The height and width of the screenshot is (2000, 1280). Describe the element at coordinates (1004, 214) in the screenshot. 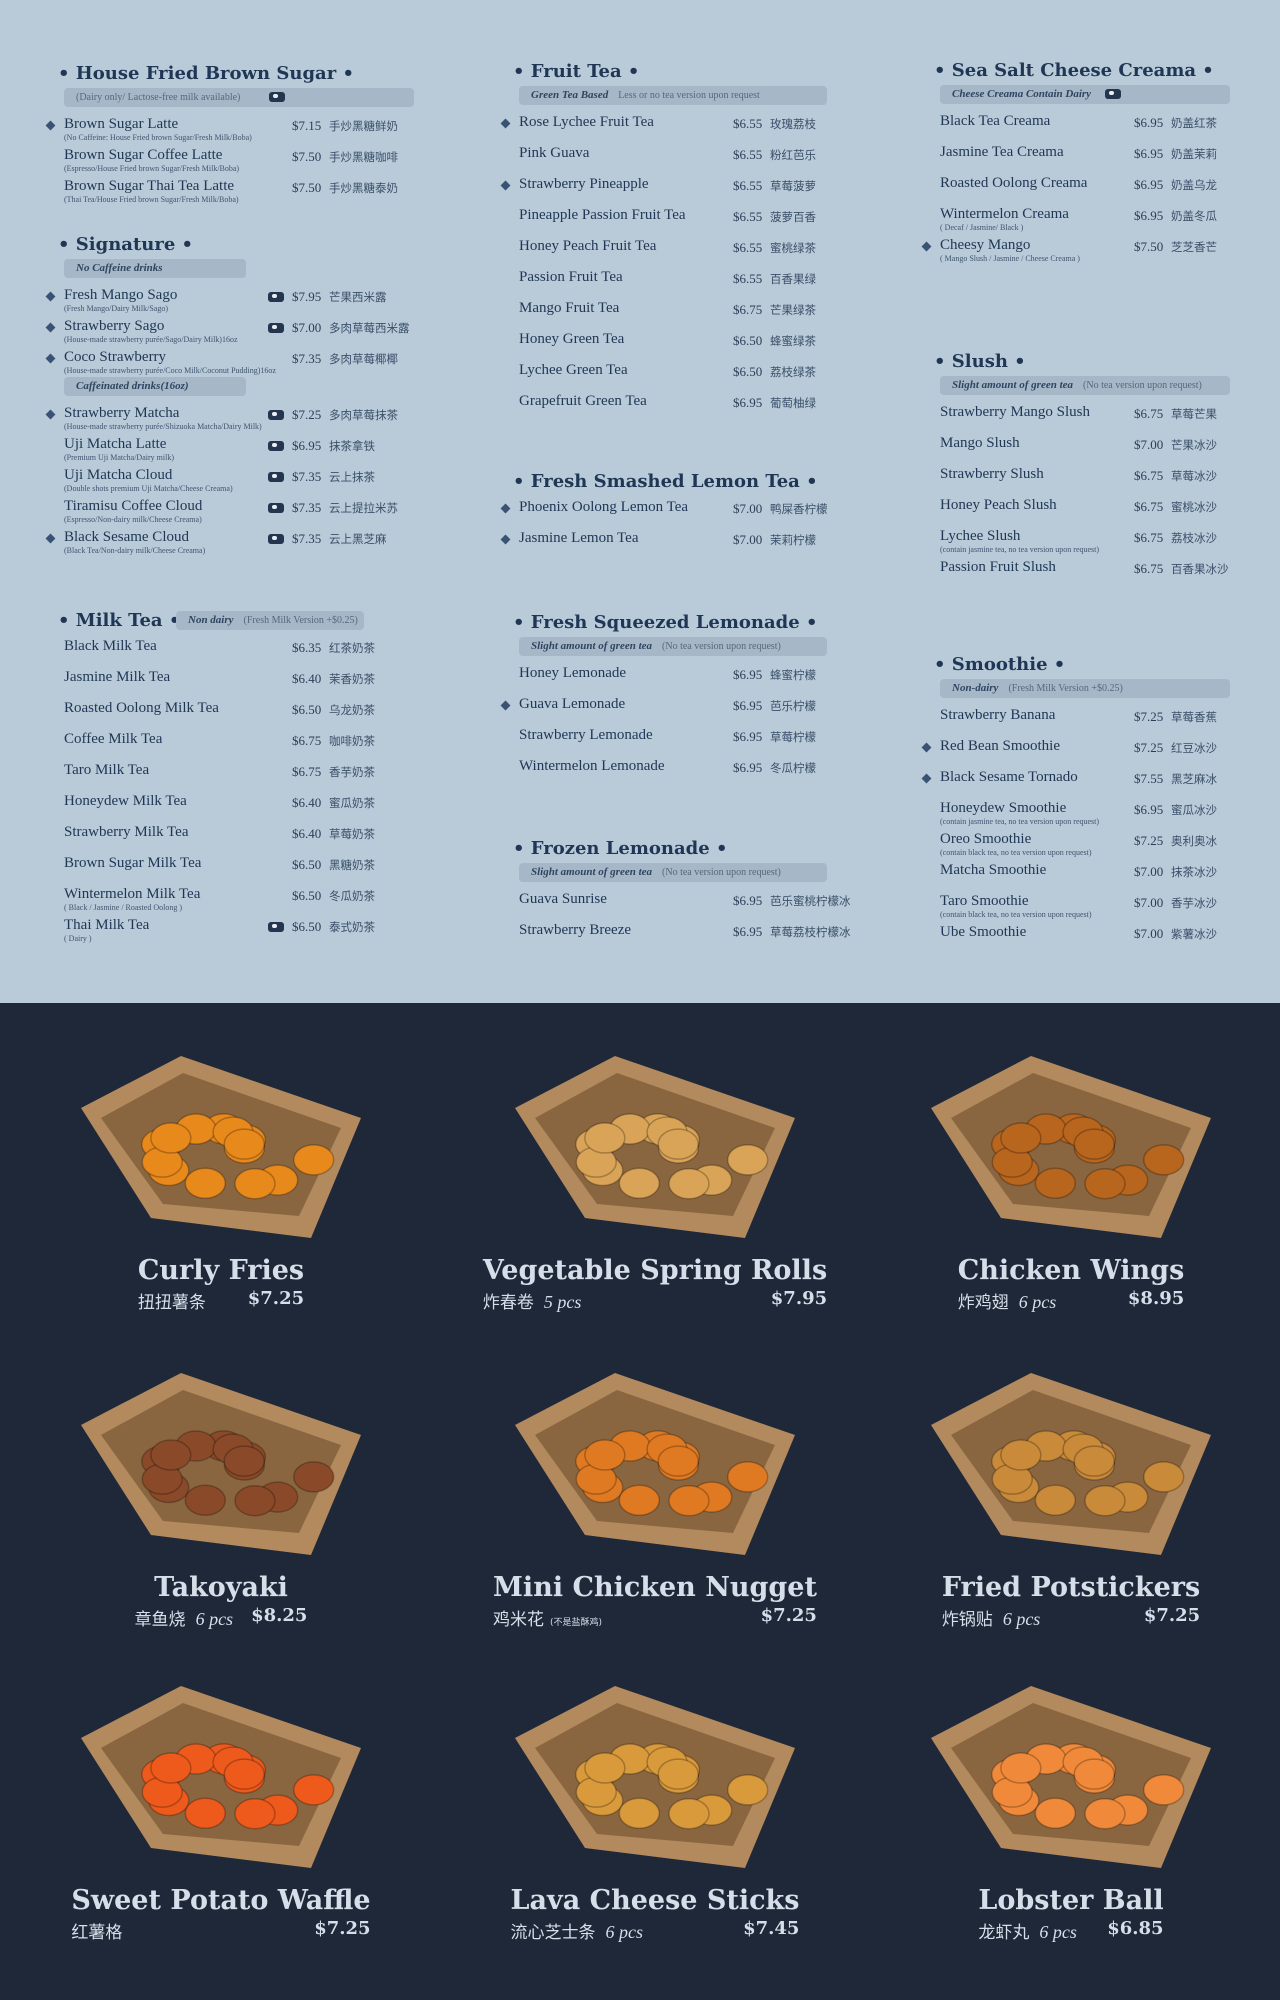

I see `item-name: Wintermelon Creama` at that location.